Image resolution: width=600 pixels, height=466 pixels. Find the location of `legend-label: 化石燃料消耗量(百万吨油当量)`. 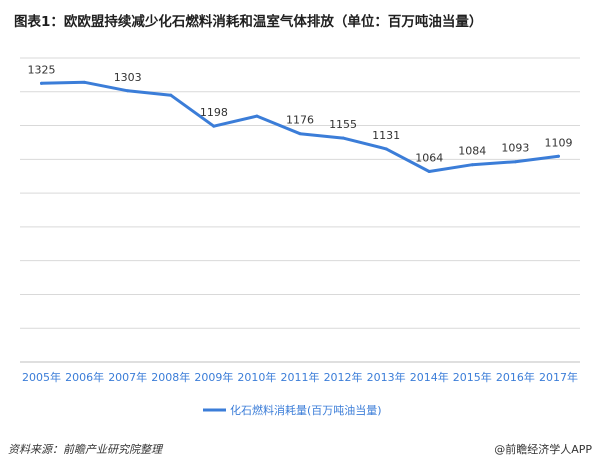

legend-label: 化石燃料消耗量(百万吨油当量) is located at coordinates (306, 410).